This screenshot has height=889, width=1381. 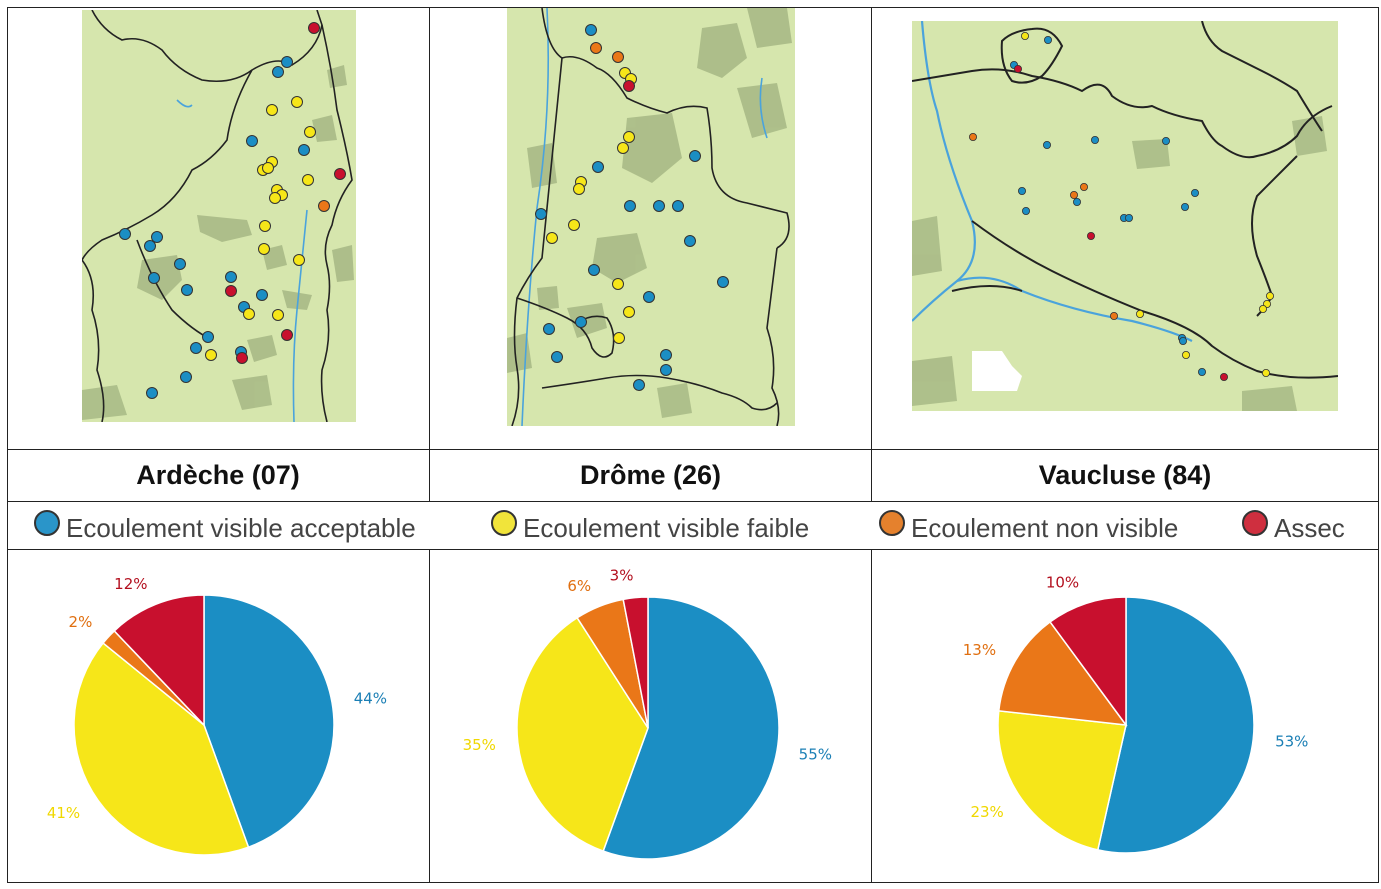 I want to click on region-name-drome: Drôme (26), so click(x=650, y=474).